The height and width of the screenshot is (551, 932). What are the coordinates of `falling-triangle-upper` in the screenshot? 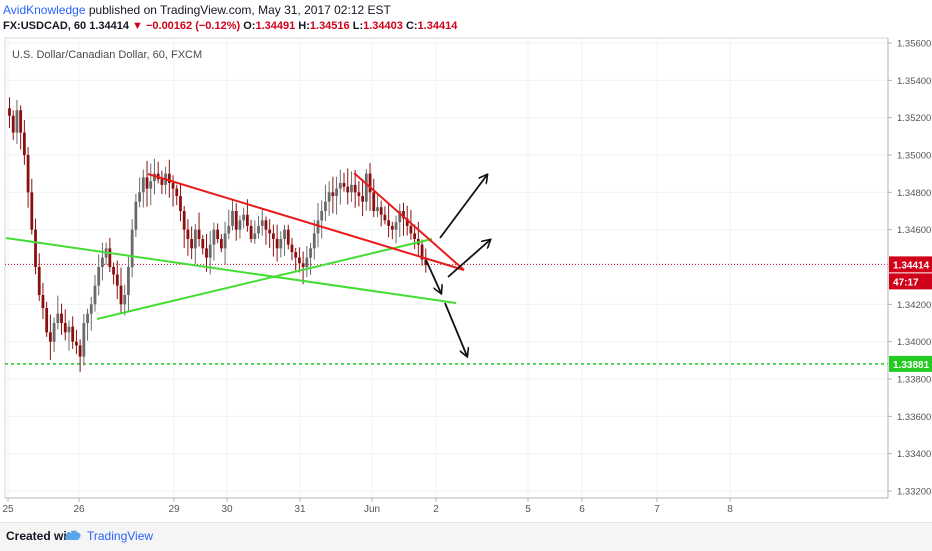 It's located at (306, 222).